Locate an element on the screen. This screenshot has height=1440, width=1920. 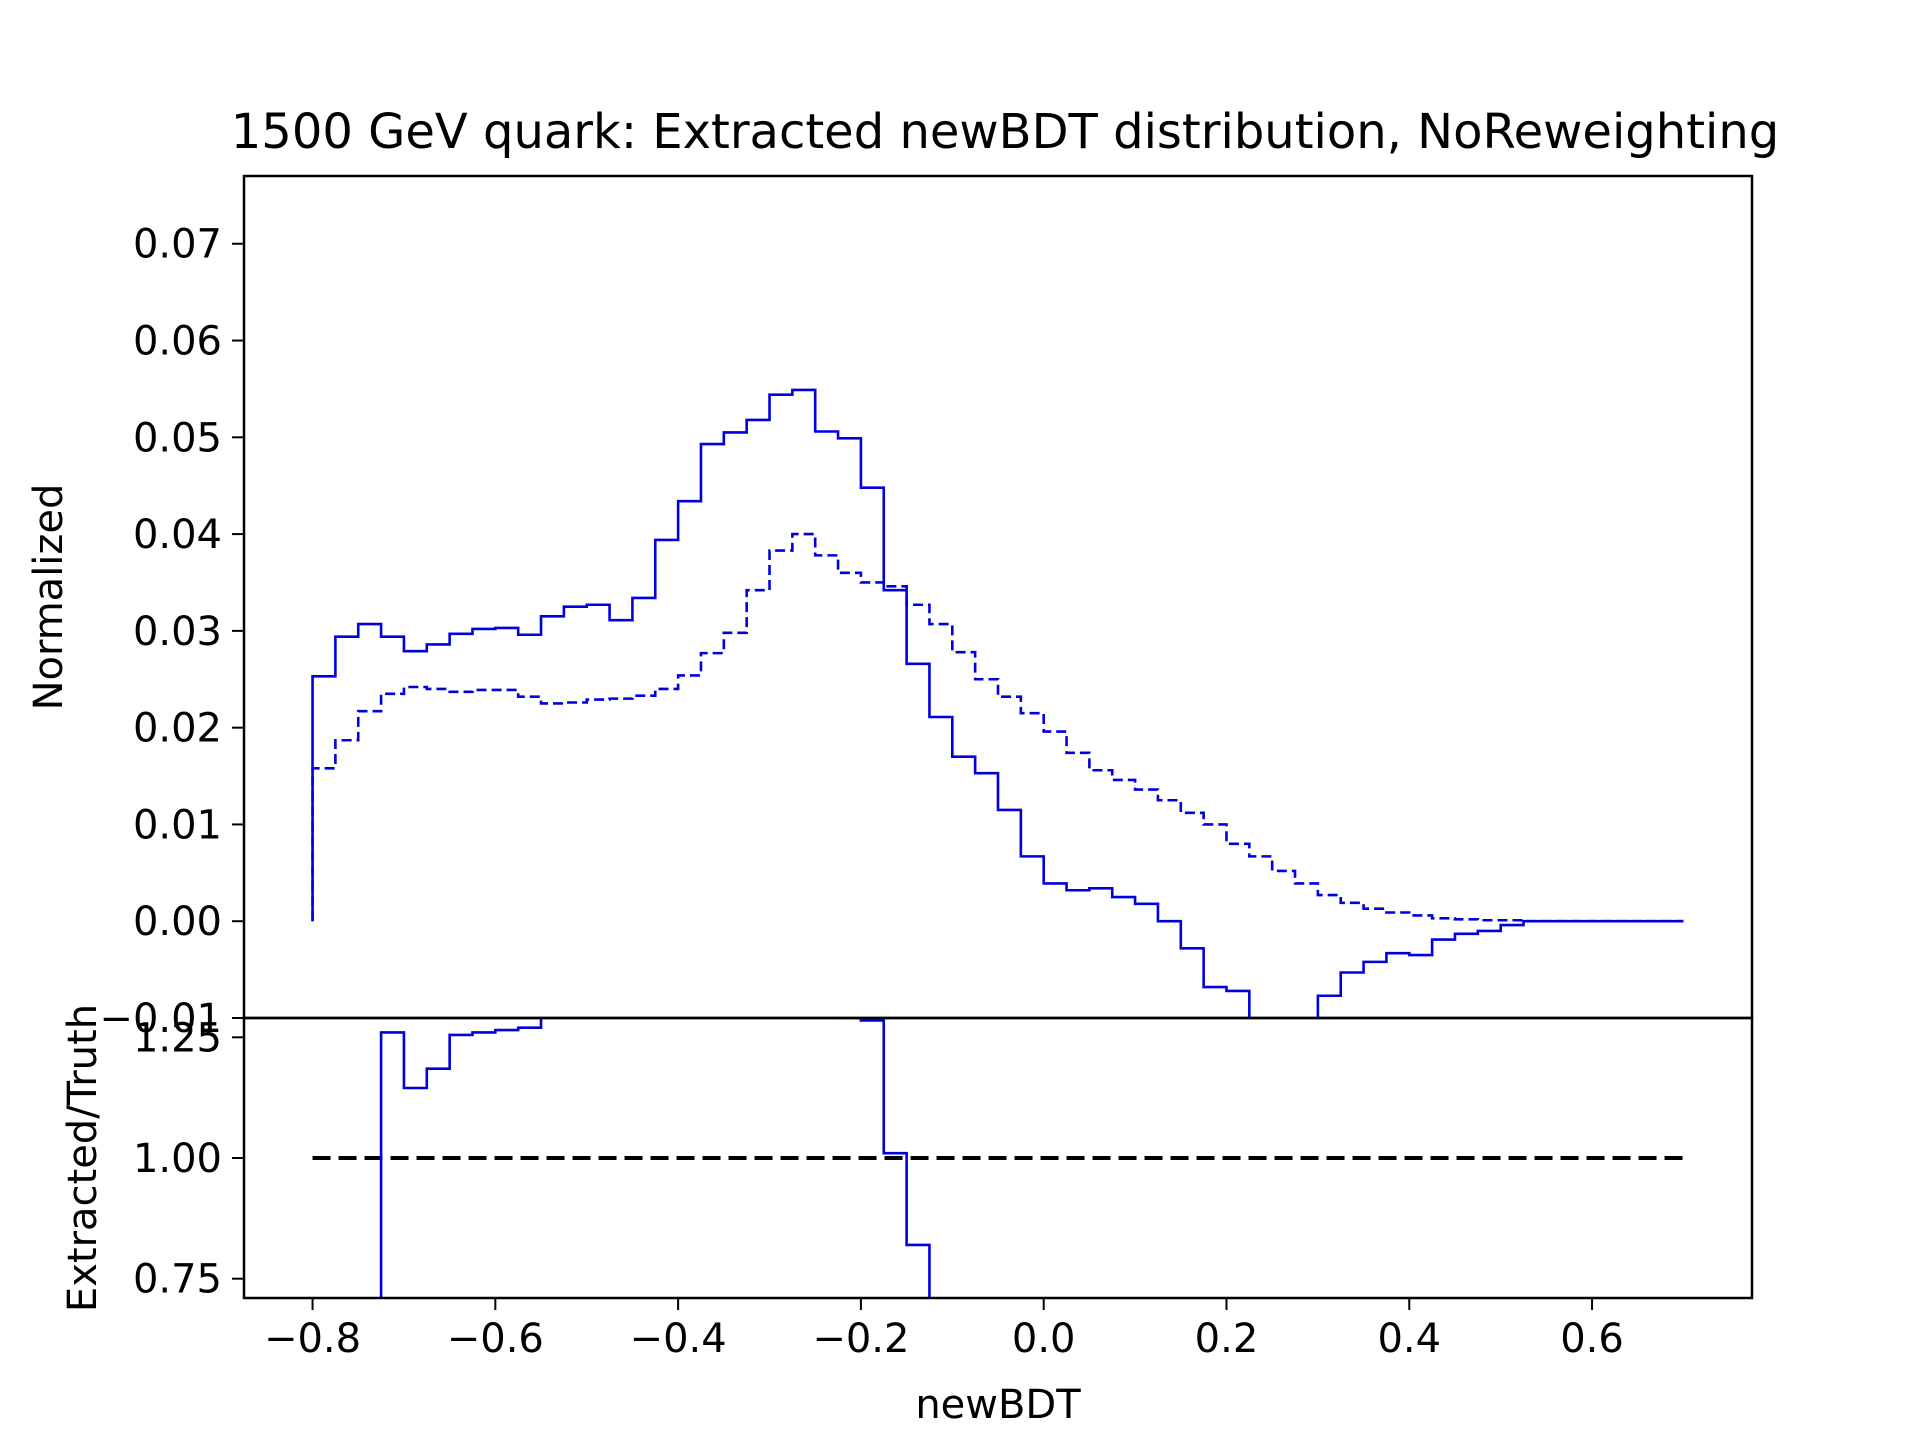
ratio-series-group is located at coordinates (998, 1158).